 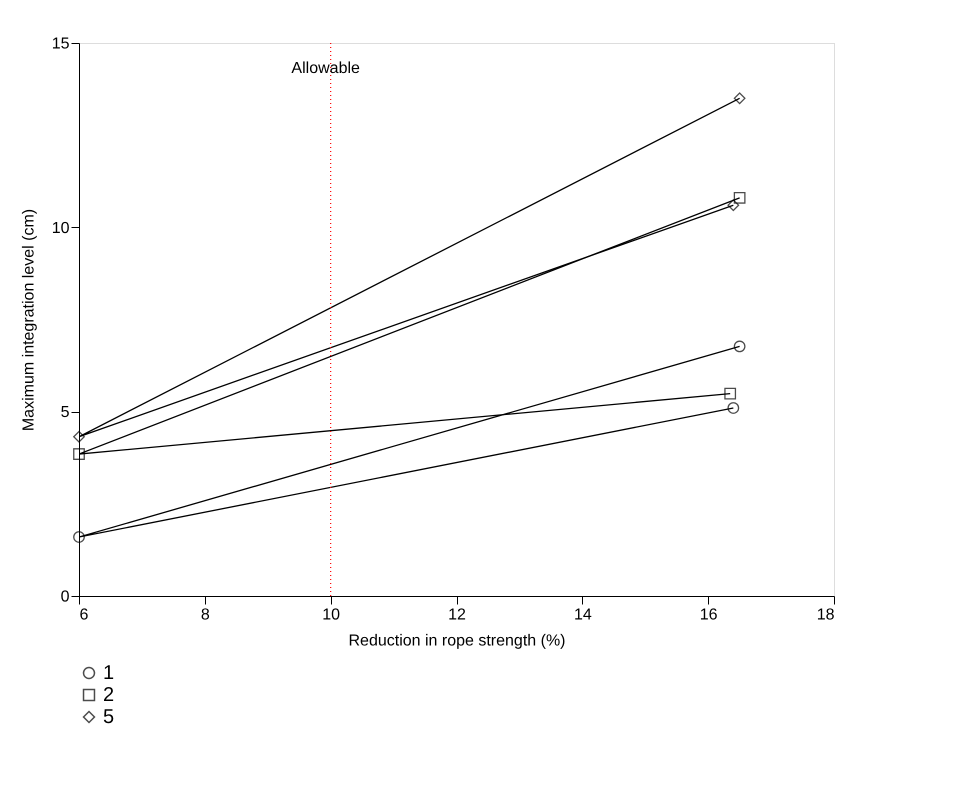 I want to click on x-tick-label: 10, so click(x=331, y=615).